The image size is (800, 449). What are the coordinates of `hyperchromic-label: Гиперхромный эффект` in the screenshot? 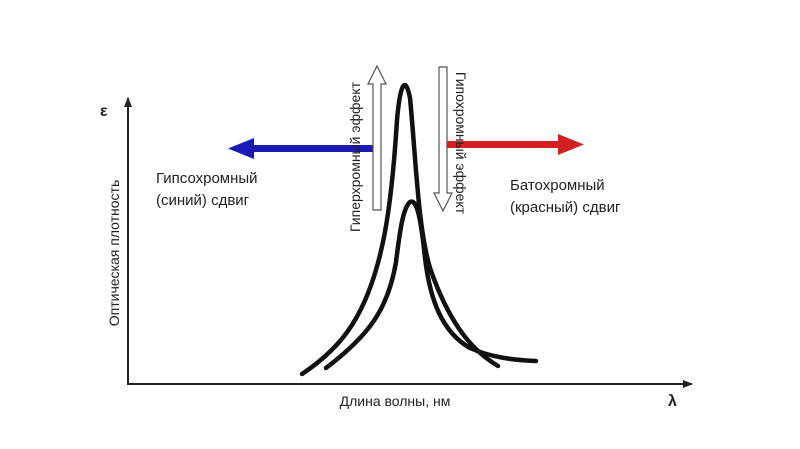 It's located at (355, 156).